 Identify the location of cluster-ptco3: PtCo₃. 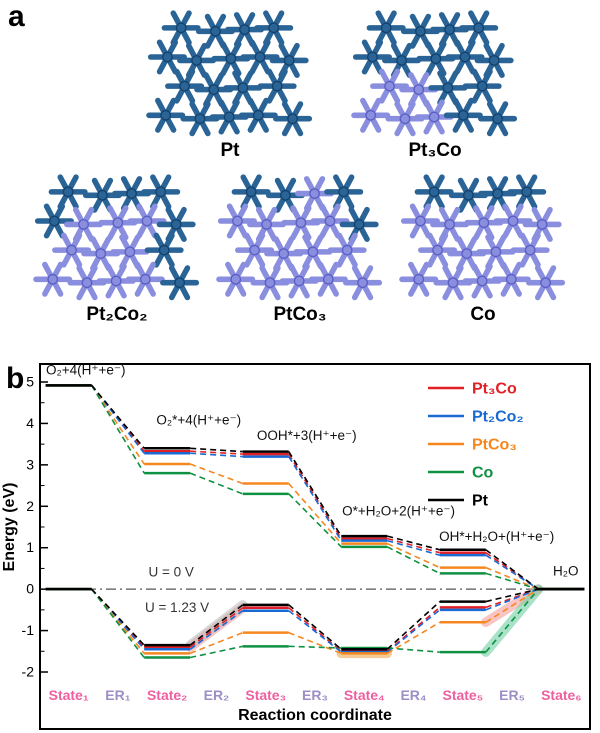
(300, 249).